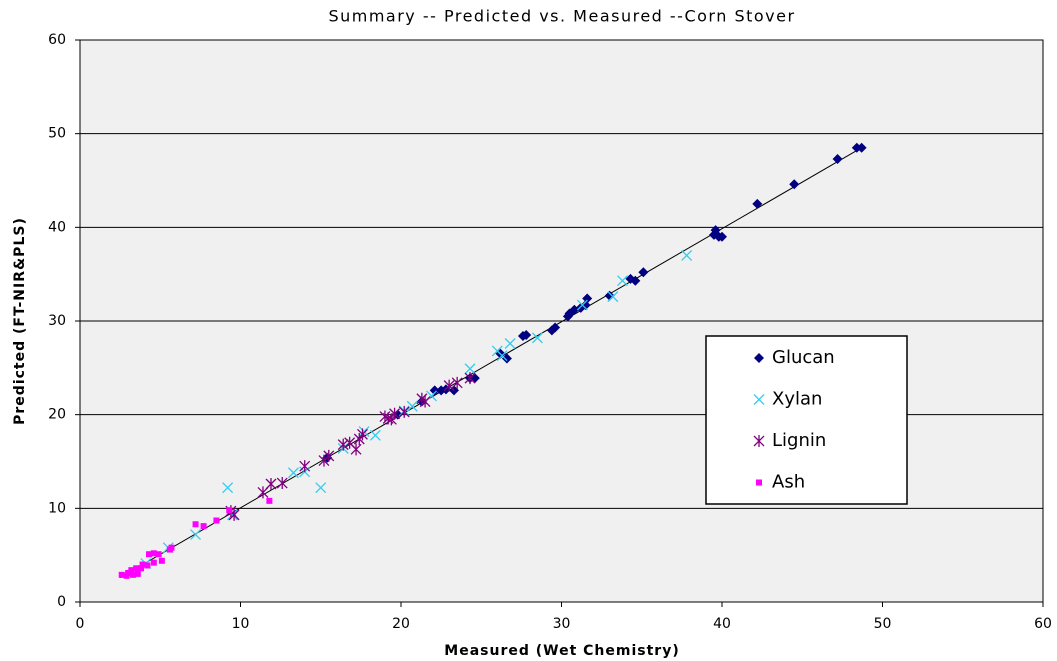 This screenshot has width=1057, height=661. I want to click on y-tick-label: 10, so click(57, 508).